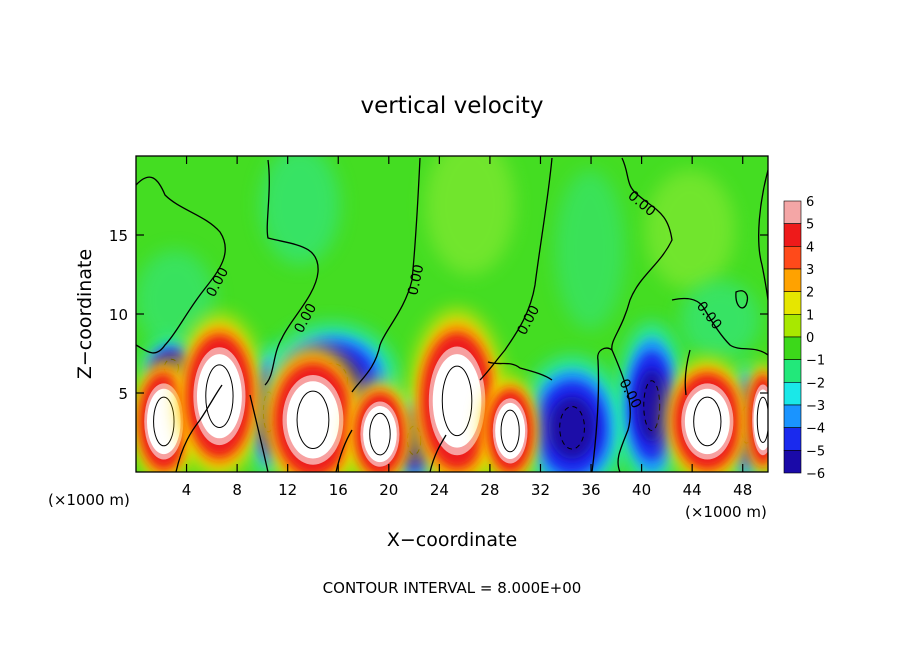 The image size is (904, 654). What do you see at coordinates (810, 270) in the screenshot?
I see `colorbar-label: 3` at bounding box center [810, 270].